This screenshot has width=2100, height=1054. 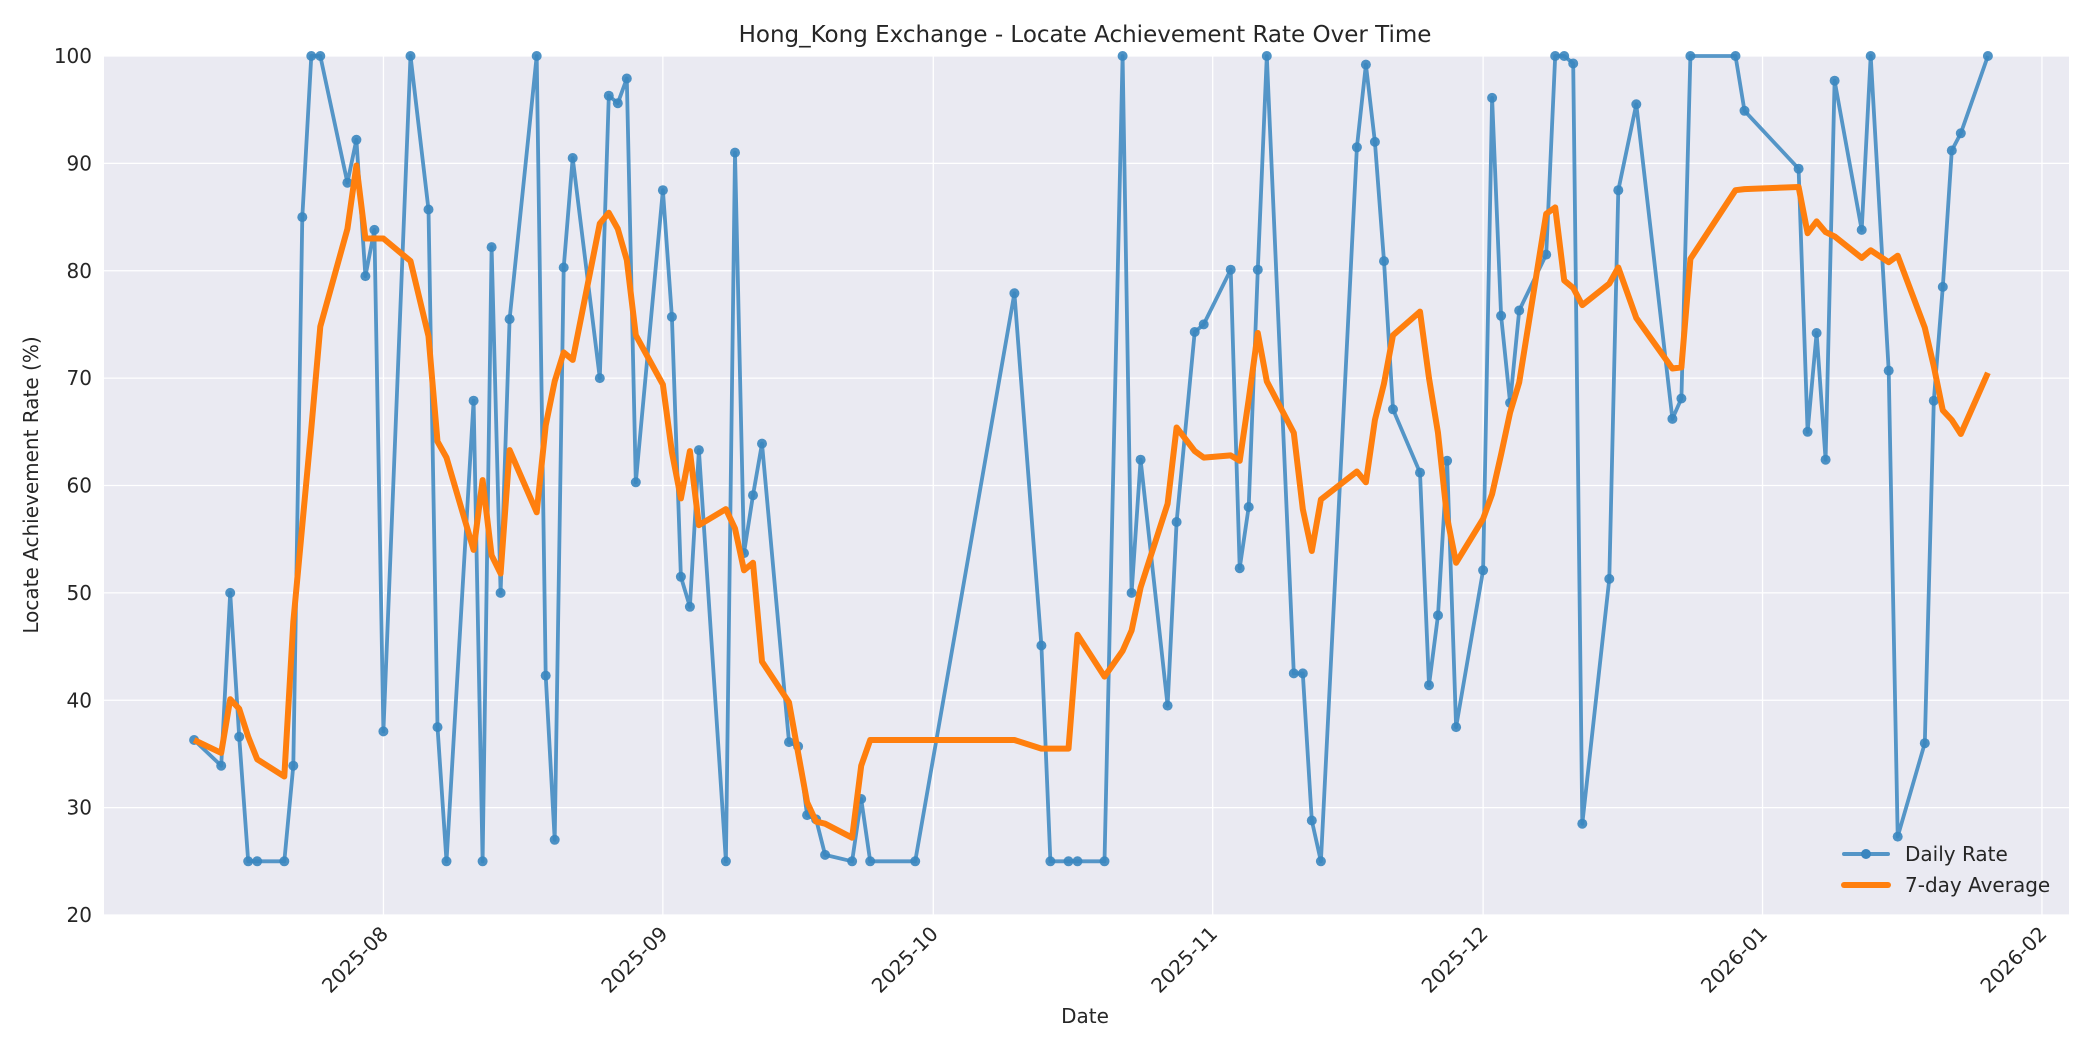 What do you see at coordinates (79, 808) in the screenshot?
I see `y-tick-label: 30` at bounding box center [79, 808].